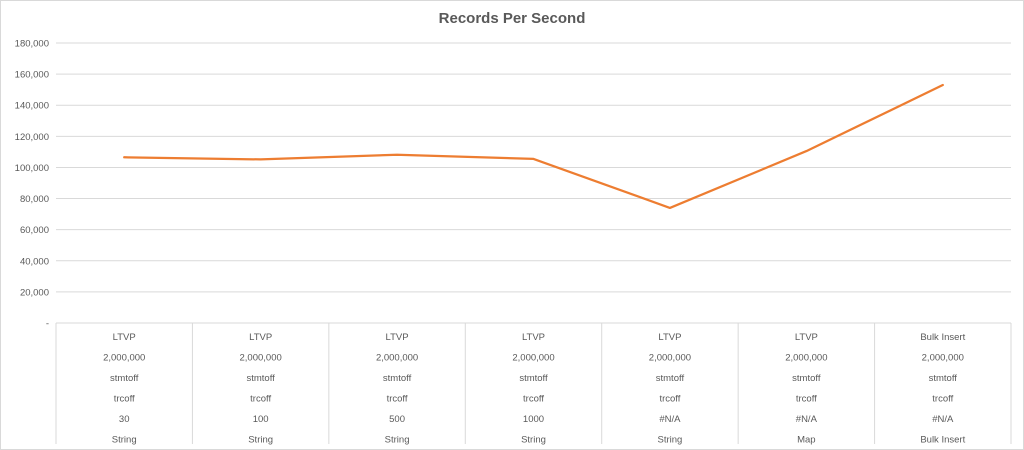  I want to click on y-tick-label: -, so click(47, 324).